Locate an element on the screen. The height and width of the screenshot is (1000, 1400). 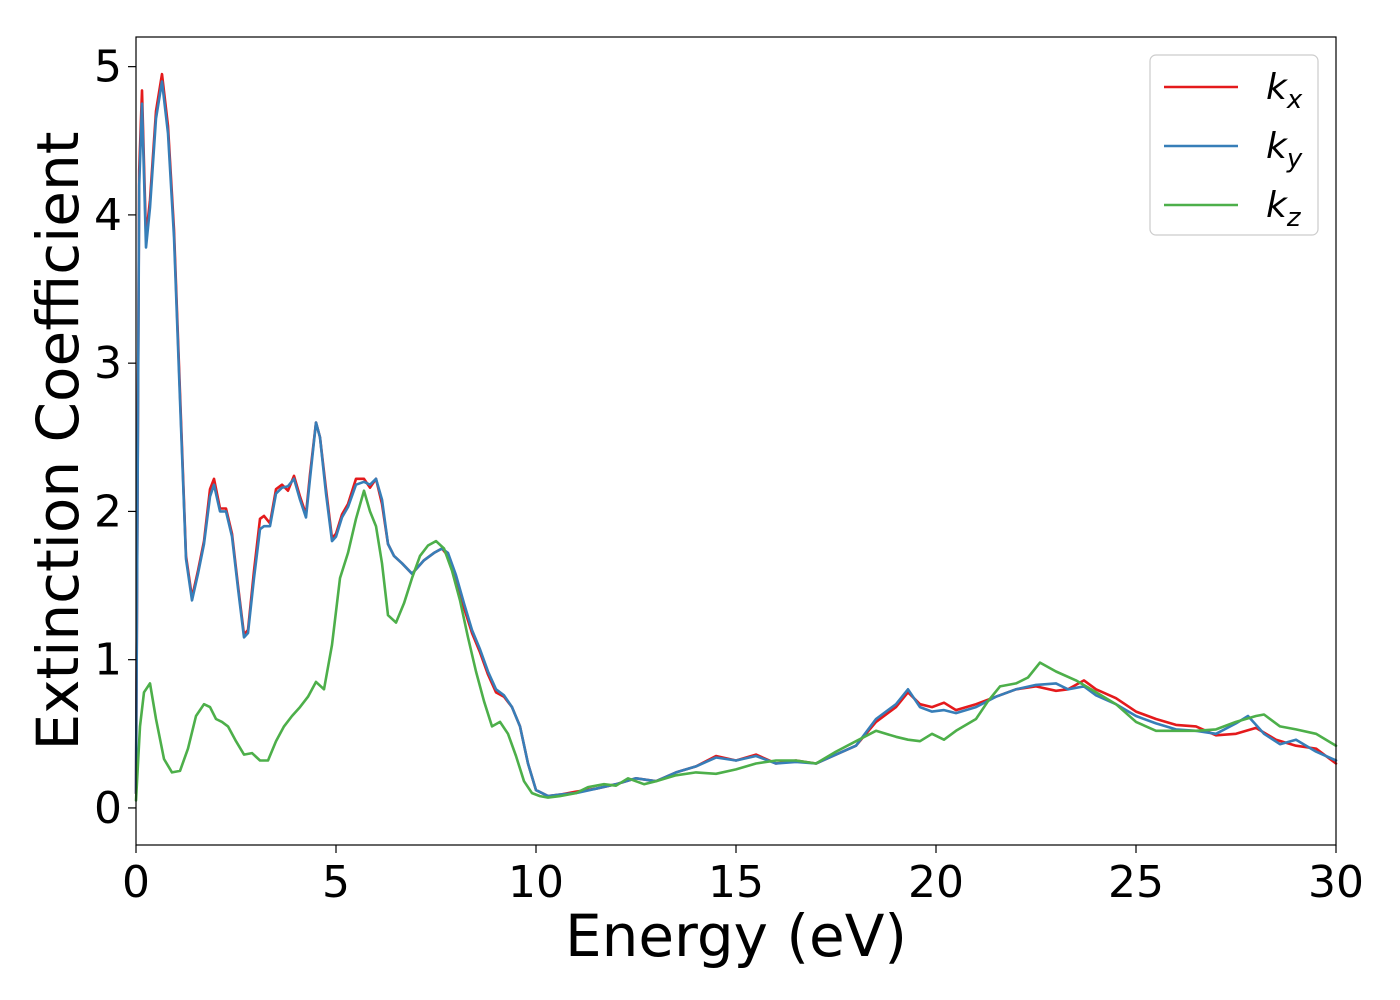
y-tick-label: 2 is located at coordinates (108, 511).